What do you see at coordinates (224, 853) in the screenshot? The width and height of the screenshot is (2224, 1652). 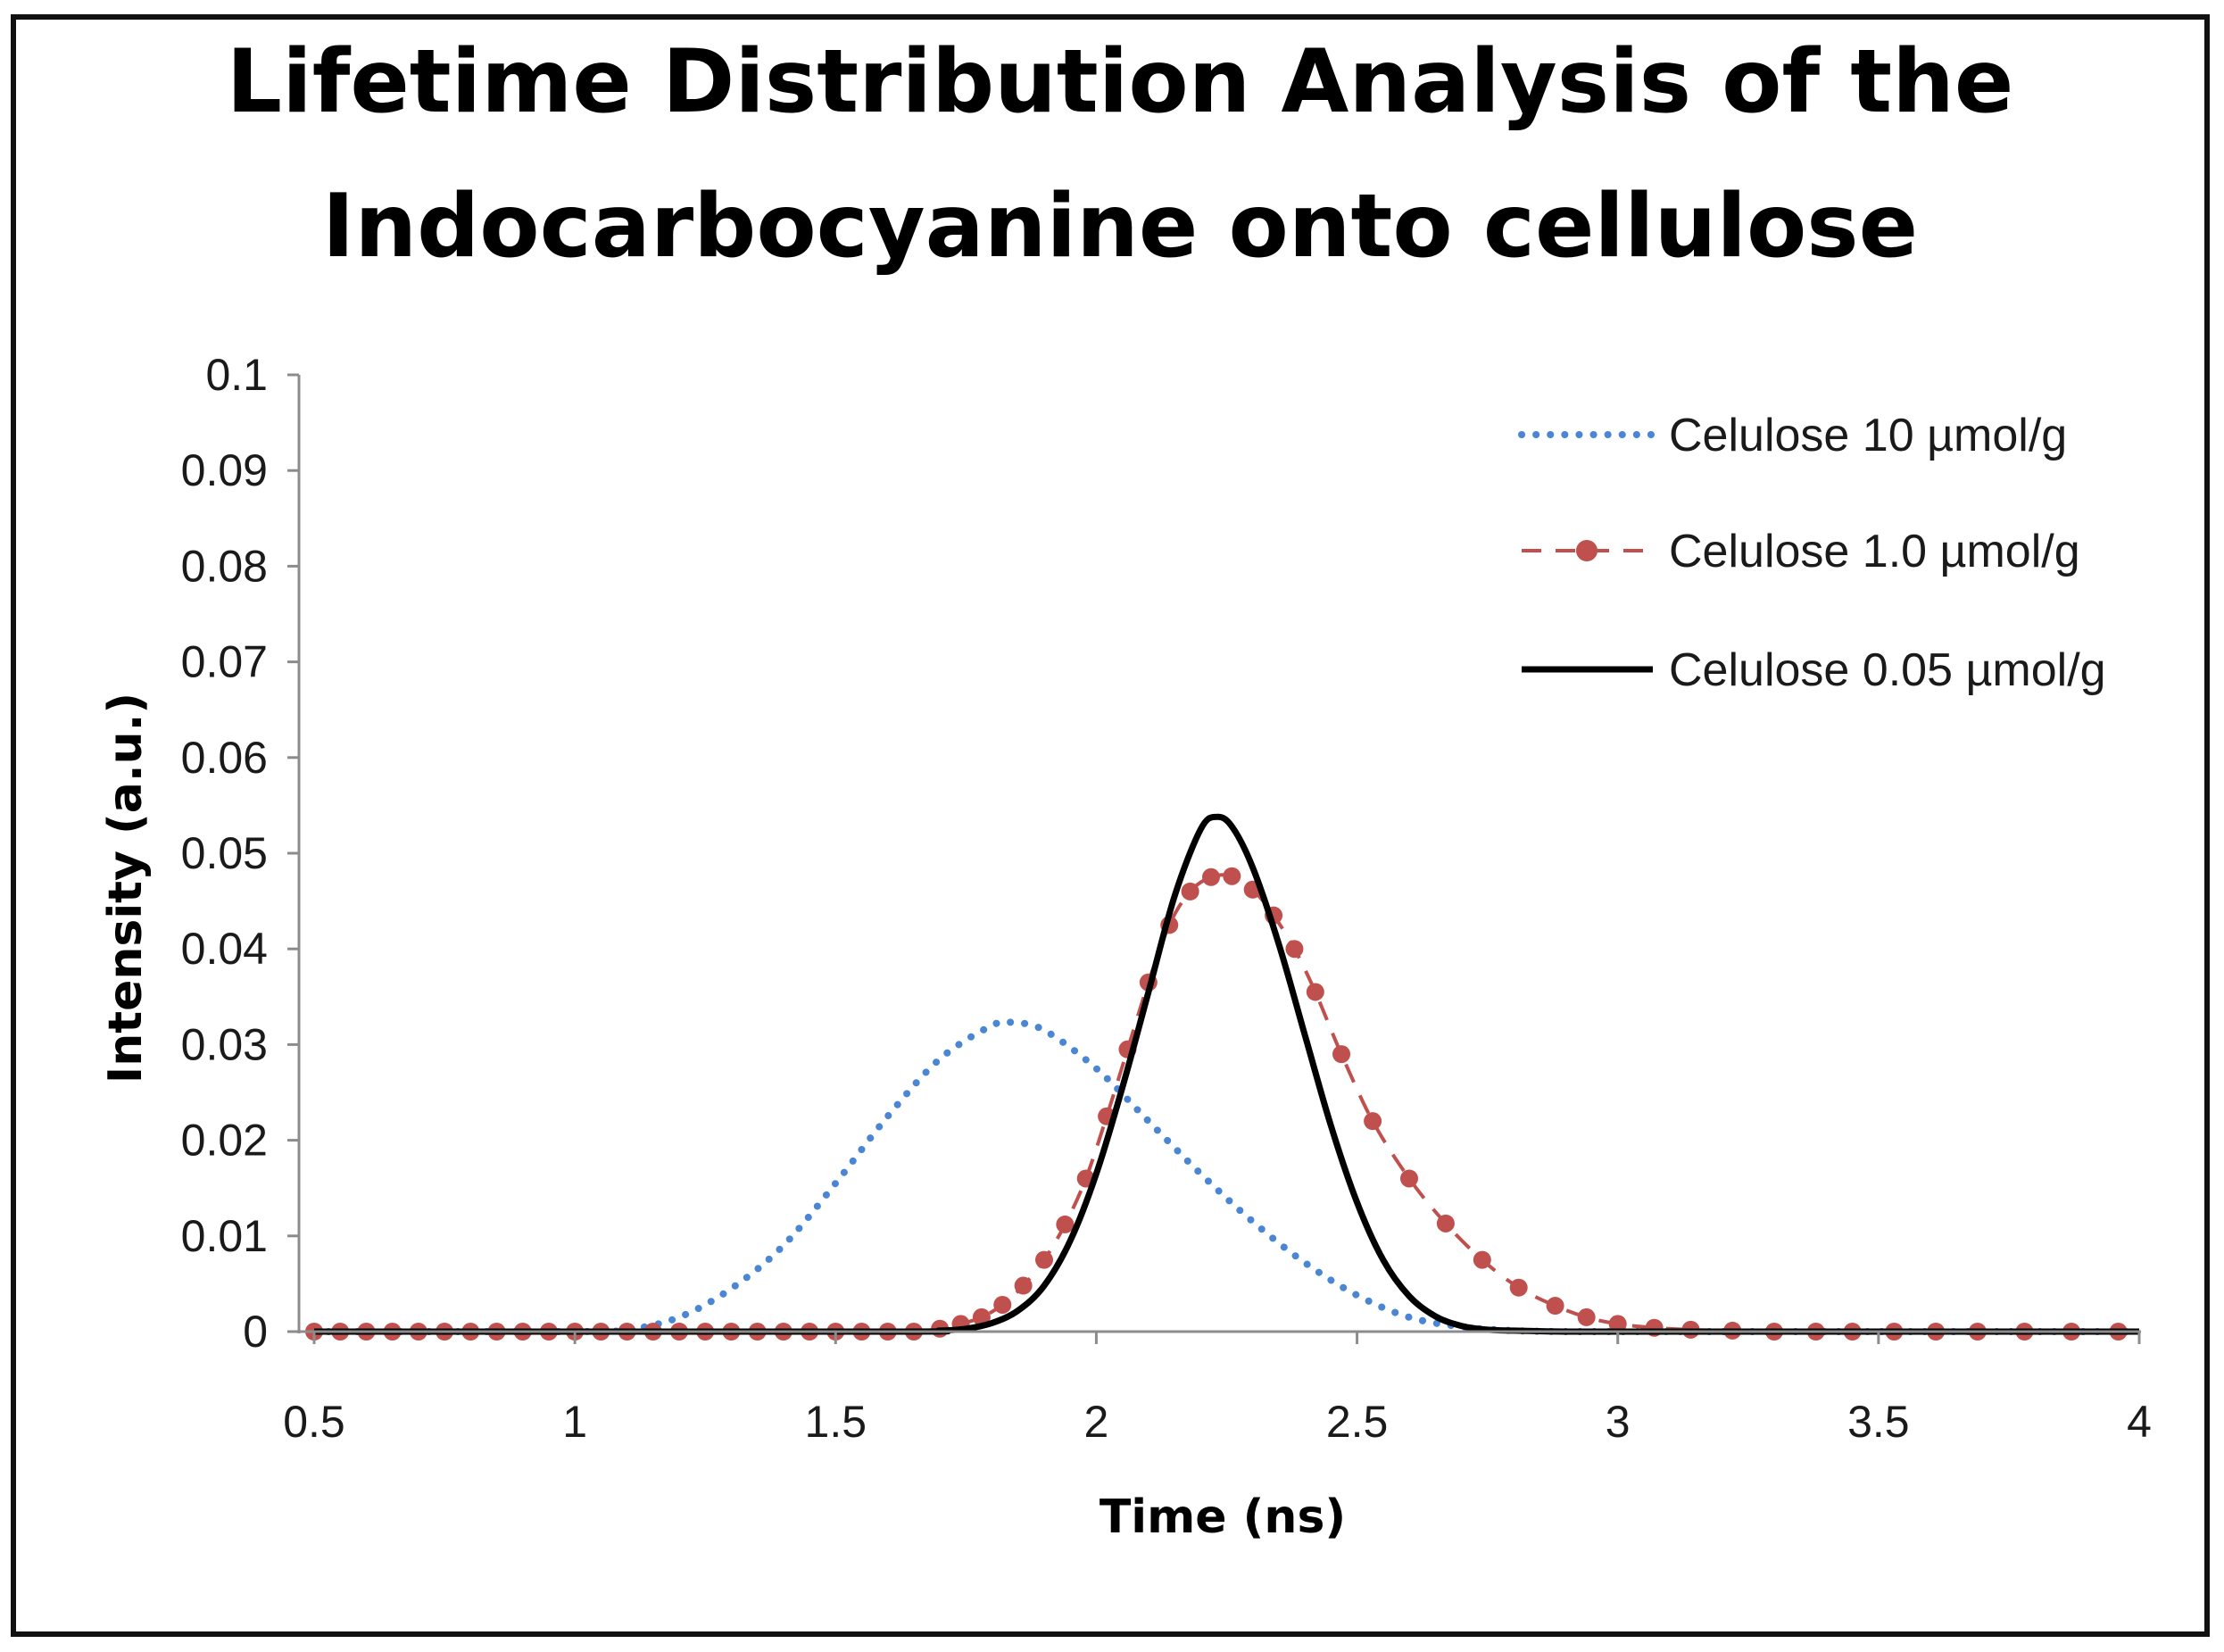 I see `y-tick-label: 0.05` at bounding box center [224, 853].